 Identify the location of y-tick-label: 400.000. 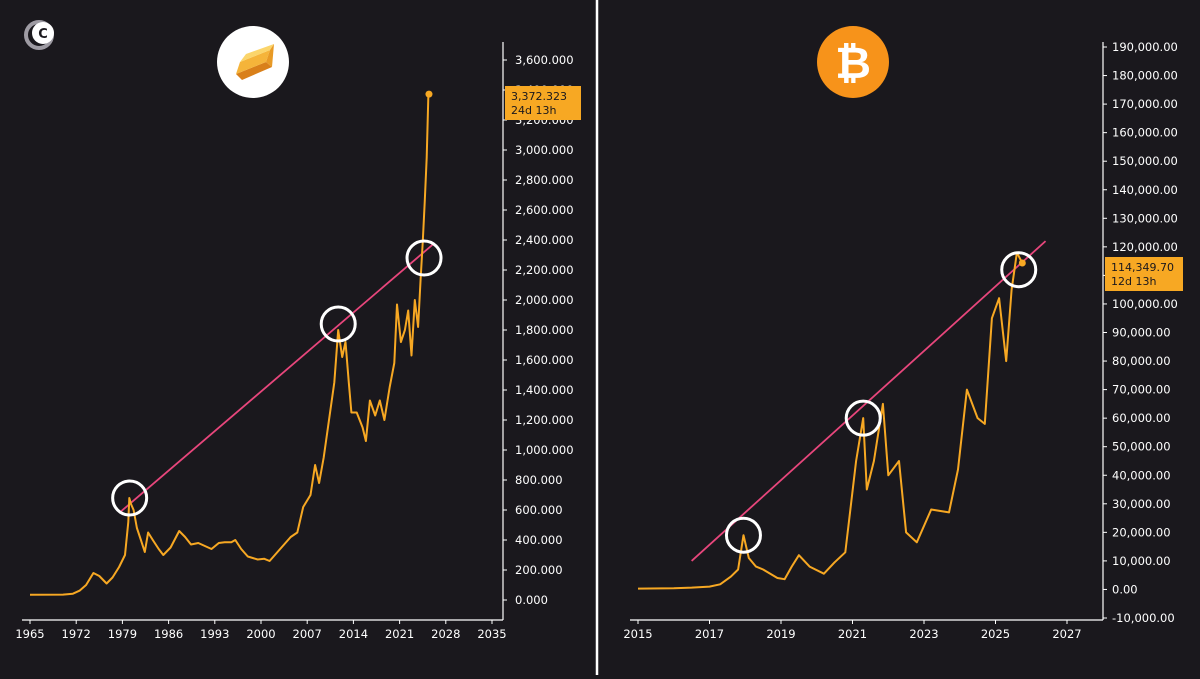
(539, 540).